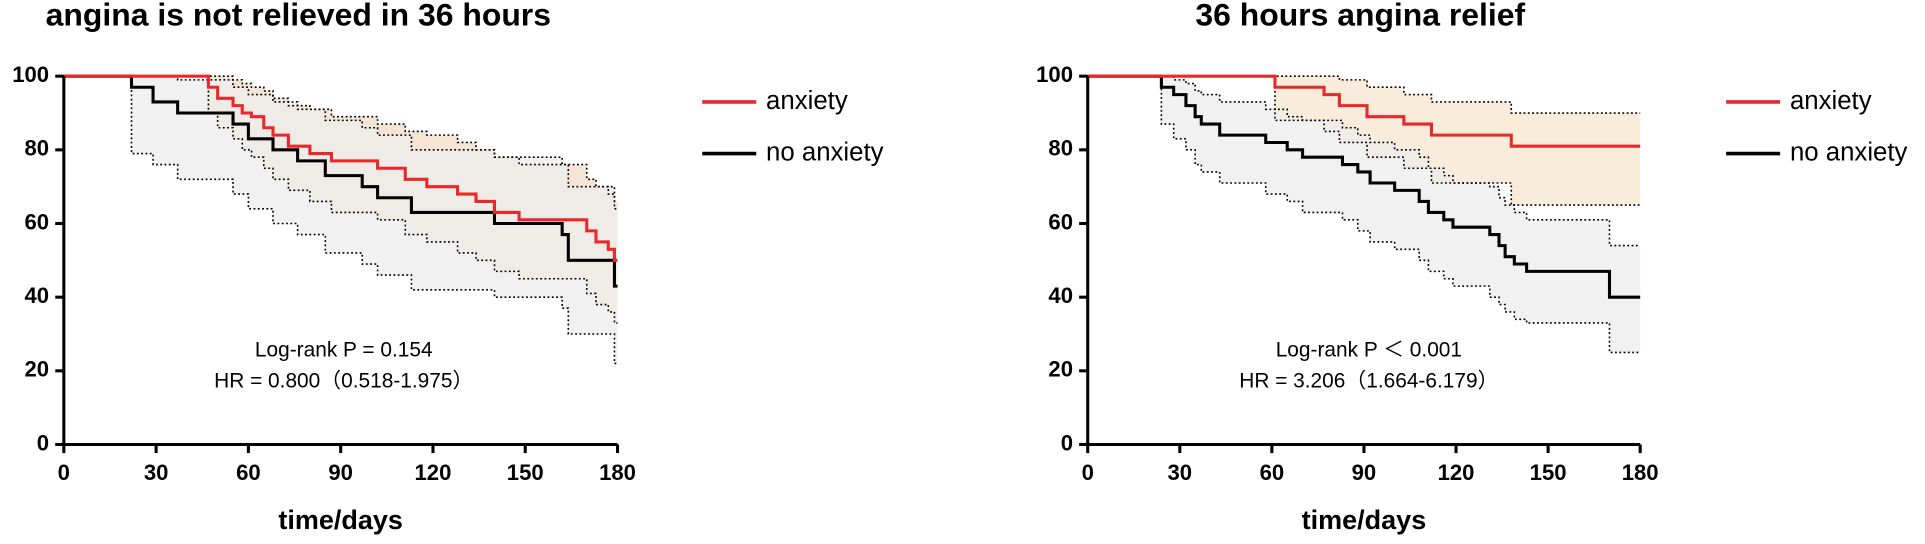 The width and height of the screenshot is (1925, 544). Describe the element at coordinates (1368, 380) in the screenshot. I see `annotation: HR = 3.206（1.664-6.179）` at that location.